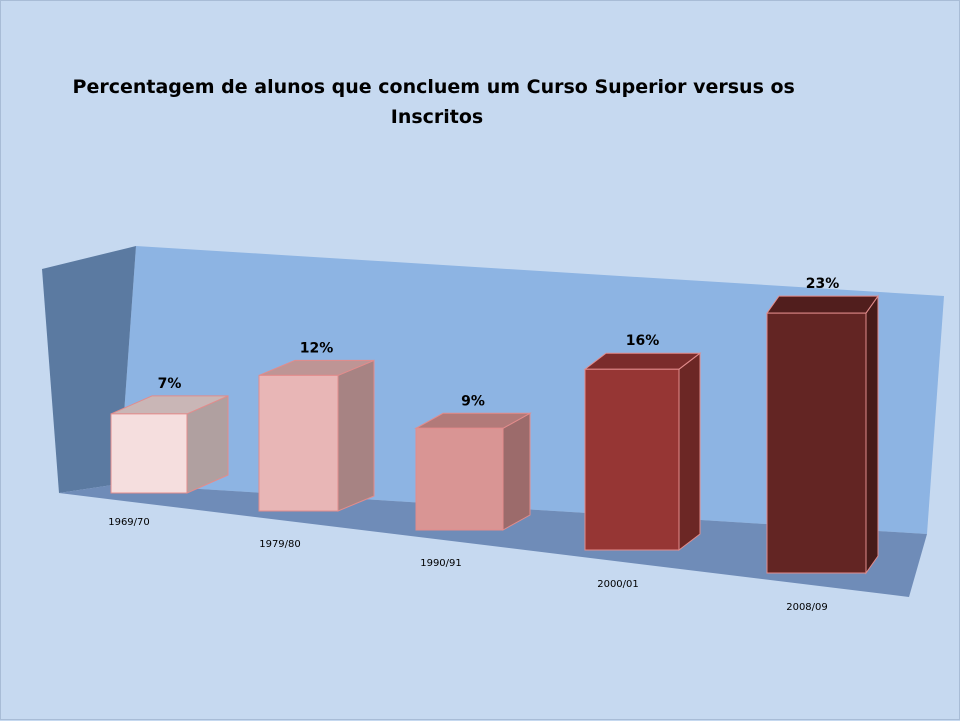  I want to click on x-tick-label: 1979/80, so click(280, 544).